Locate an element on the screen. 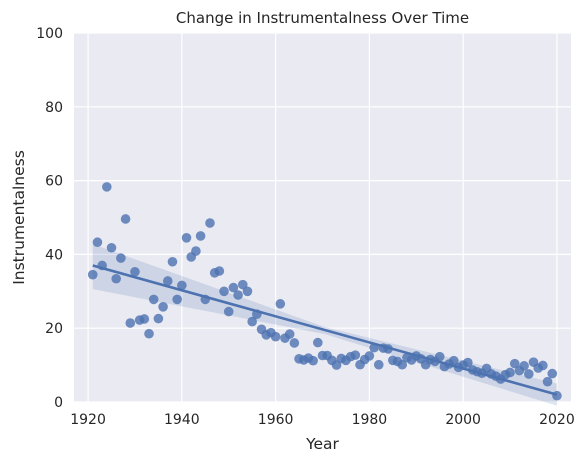 This screenshot has width=581, height=463. y-tick-label: 0 is located at coordinates (58, 403).